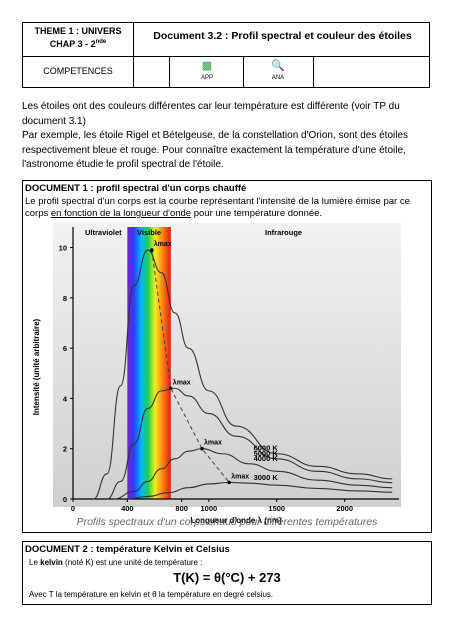 This screenshot has height=640, width=453. Describe the element at coordinates (149, 232) in the screenshot. I see `region-label: Visible` at that location.